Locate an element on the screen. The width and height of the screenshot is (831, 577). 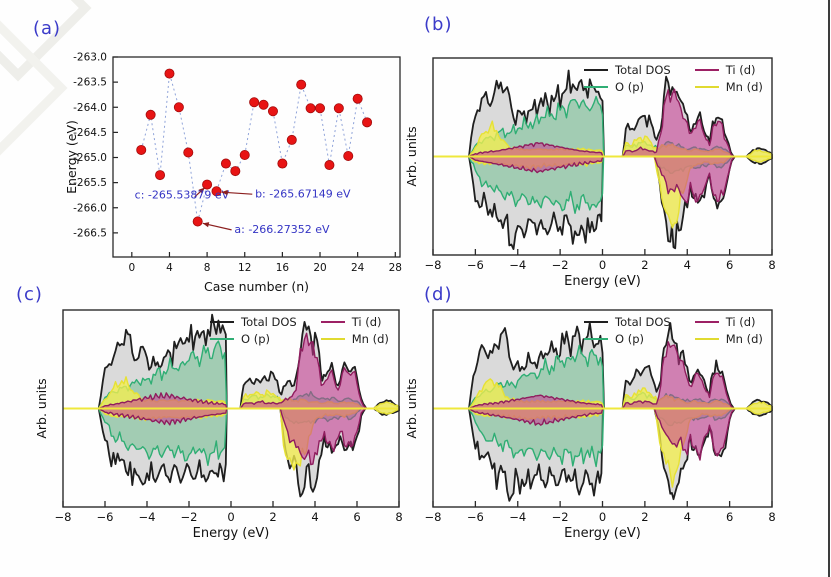
legend-panel-b: Total DOS Ti (d) O (p) Mn (d) is located at coordinates (673, 78).